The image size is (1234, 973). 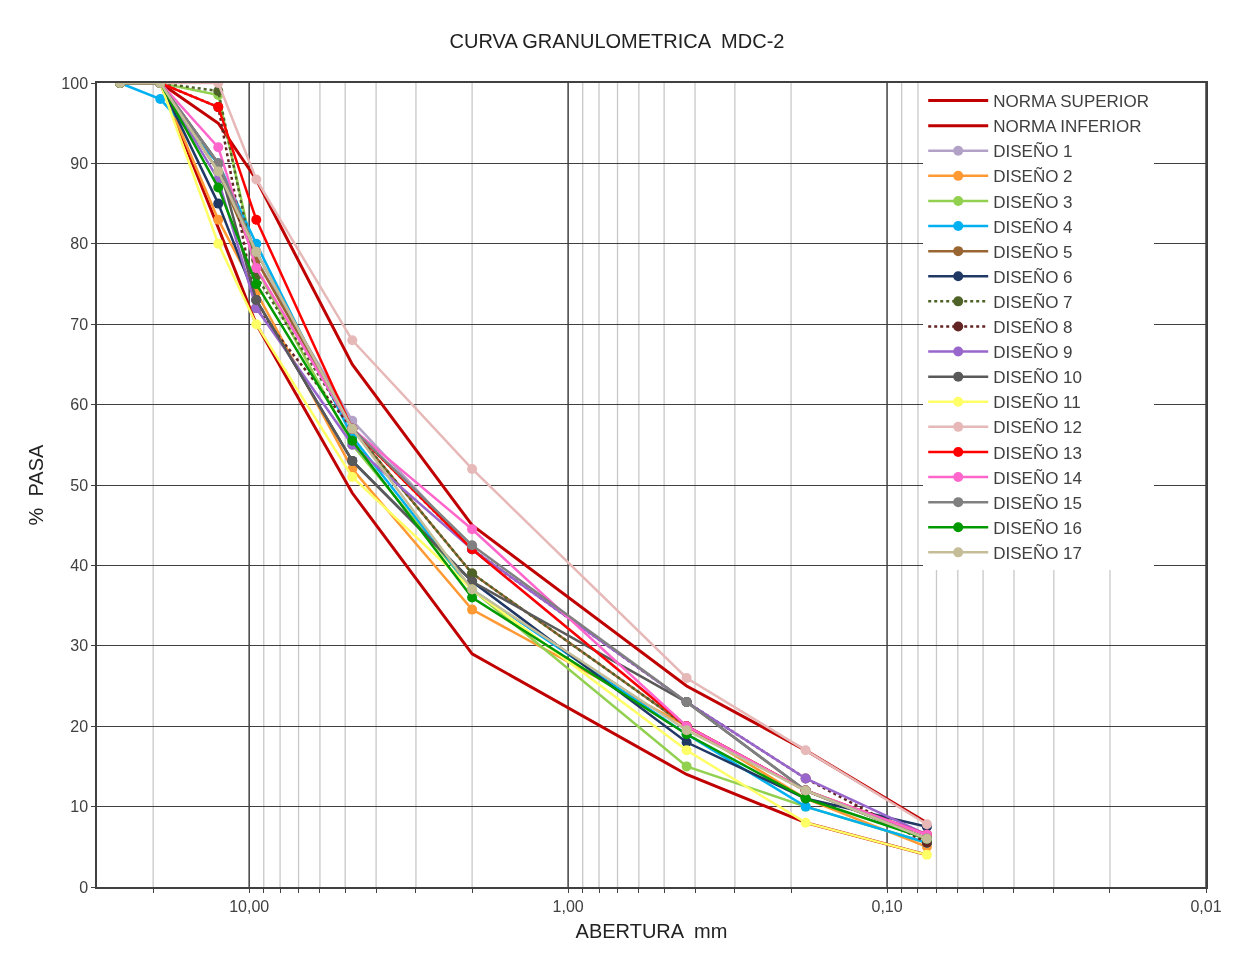 What do you see at coordinates (79, 405) in the screenshot?
I see `y-tick-label: 60` at bounding box center [79, 405].